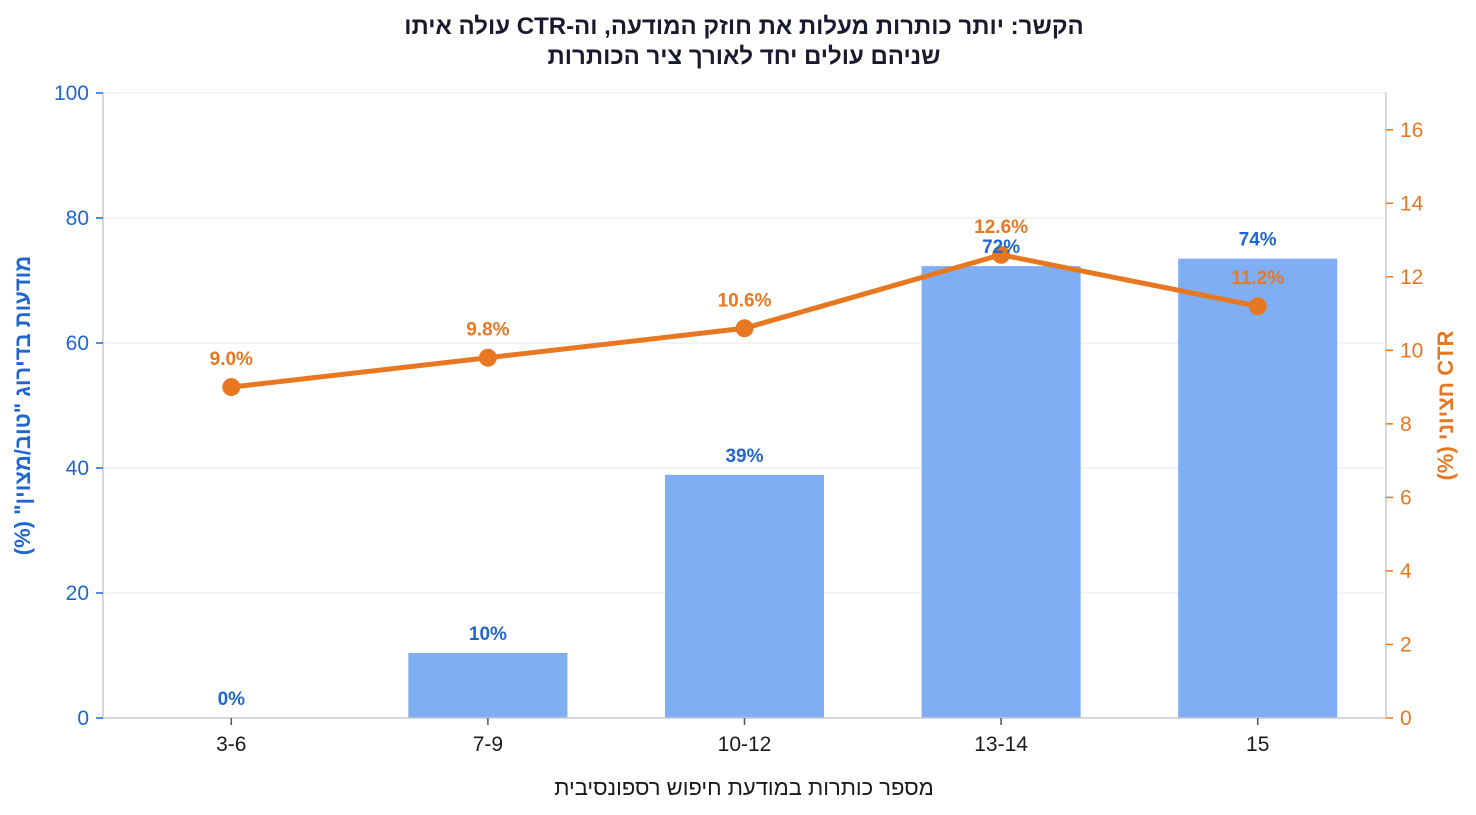  Describe the element at coordinates (232, 699) in the screenshot. I see `bar-value-label: 0%` at that location.